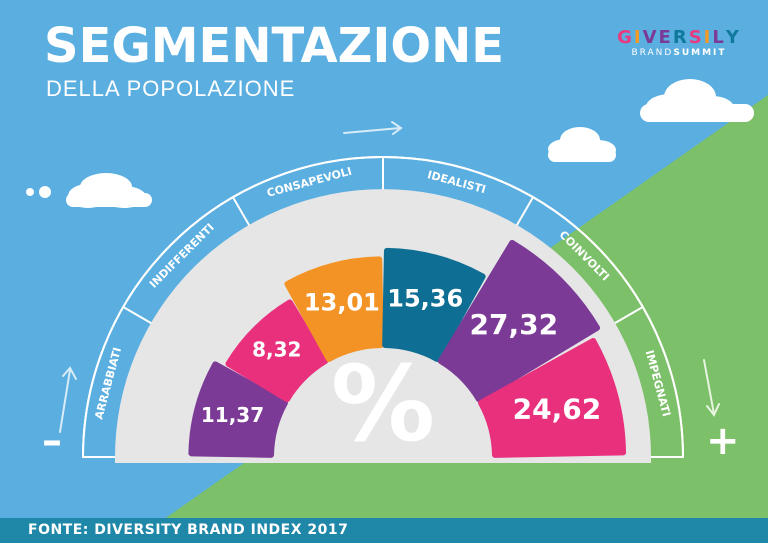 The height and width of the screenshot is (543, 768). What do you see at coordinates (68, 399) in the screenshot?
I see `arrow-up-icon` at bounding box center [68, 399].